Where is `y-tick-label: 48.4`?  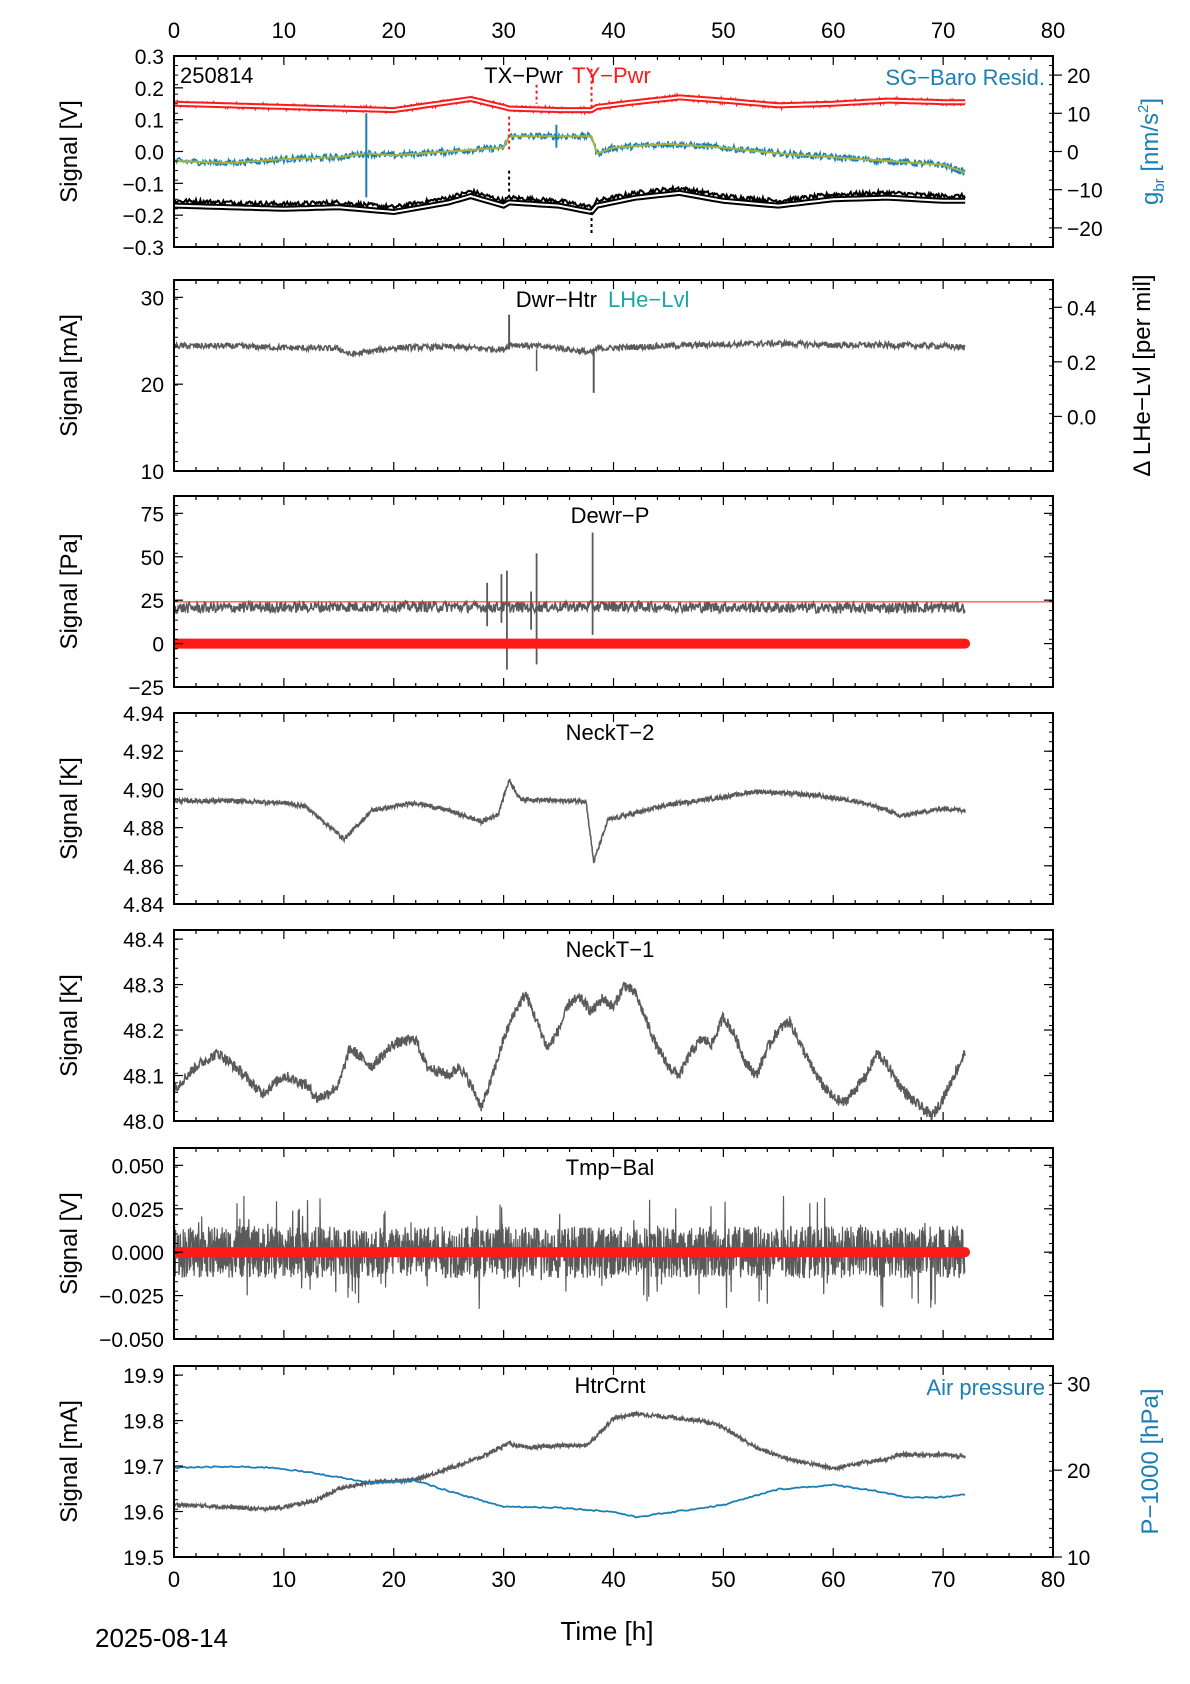 y-tick-label: 48.4 is located at coordinates (143, 940).